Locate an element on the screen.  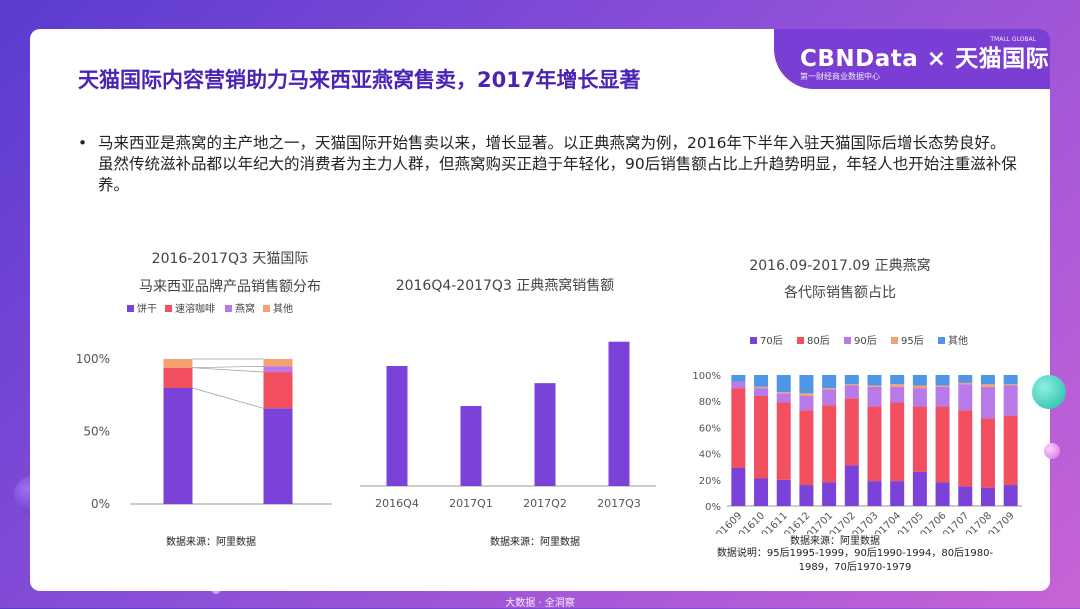
chart2-xtick-2: 2017Q2 is located at coordinates (545, 503).